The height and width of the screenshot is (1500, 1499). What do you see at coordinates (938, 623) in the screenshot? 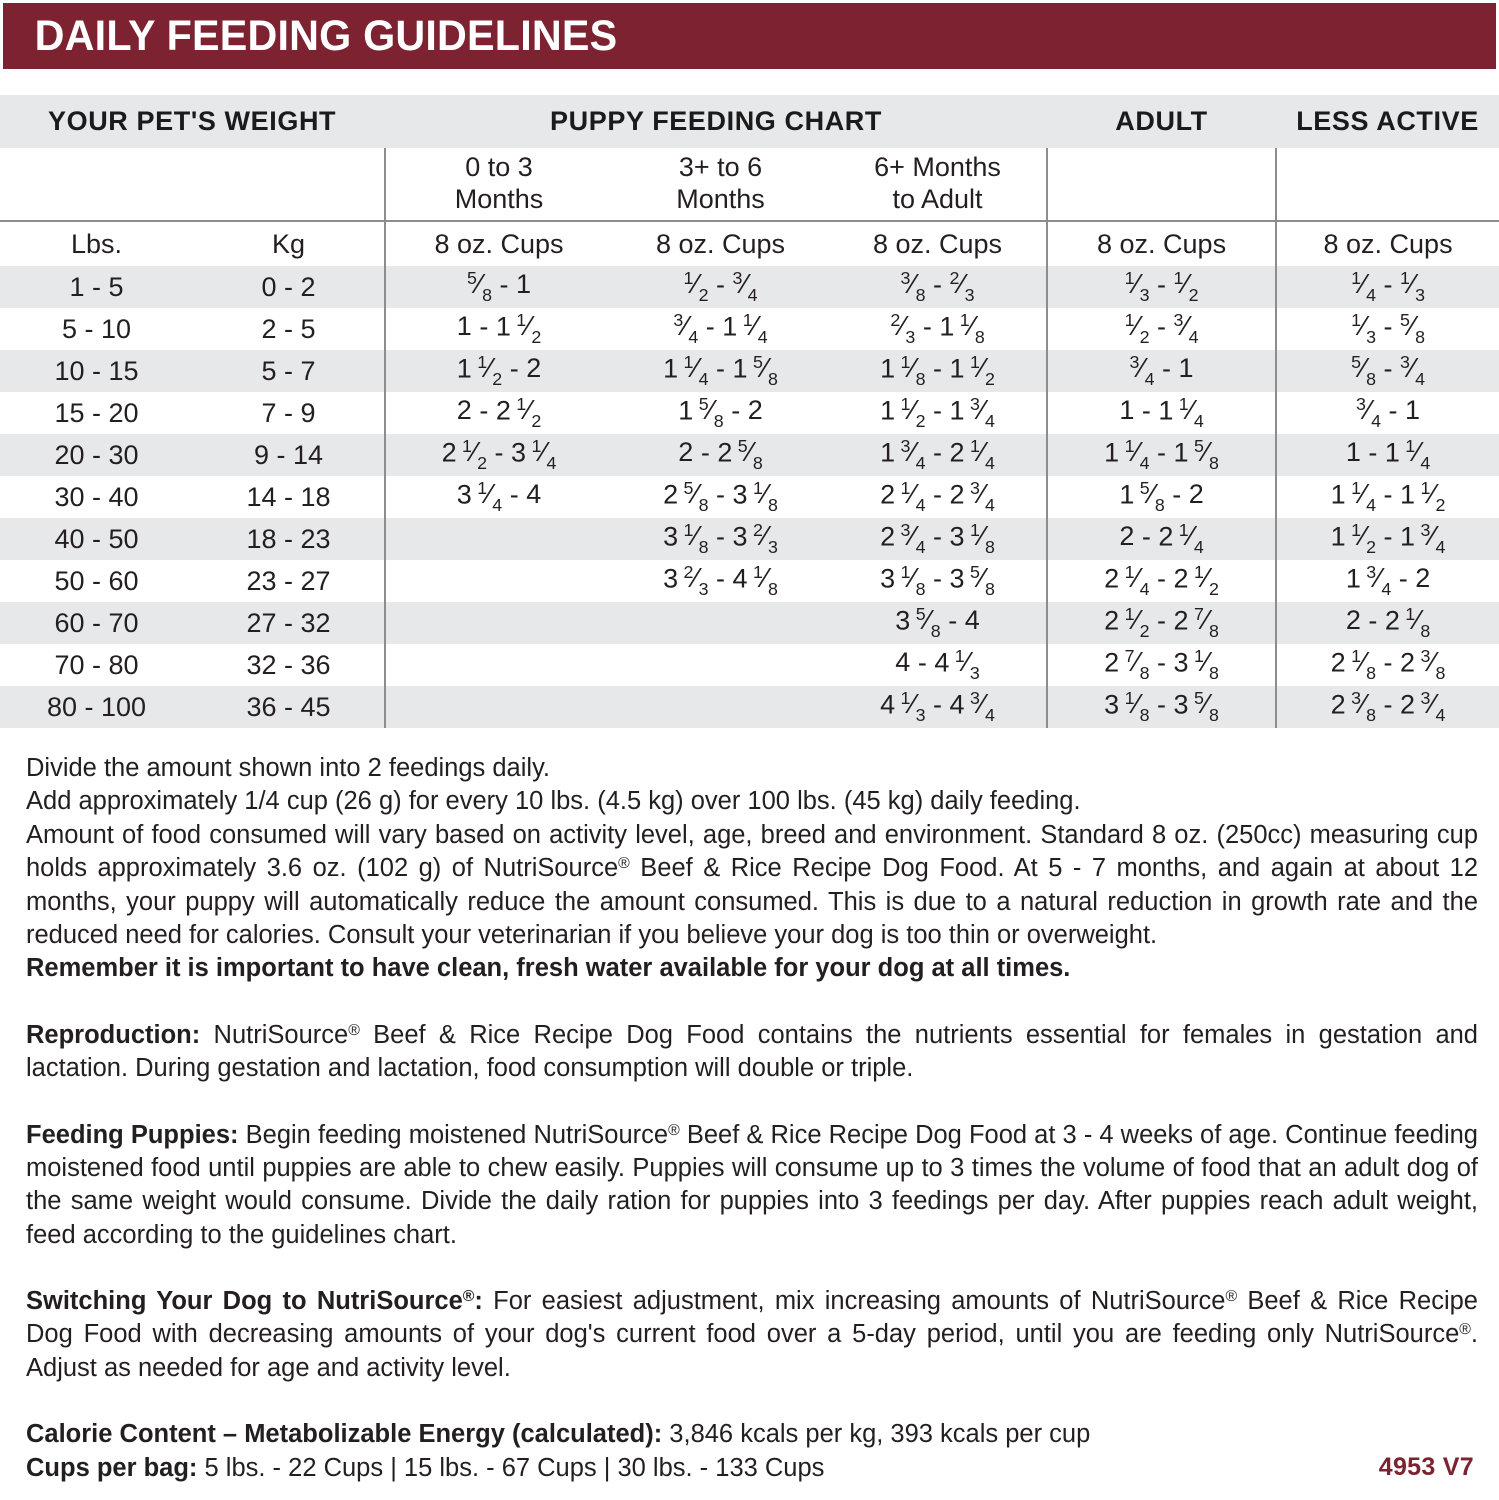
I see `cell-puppy-6-adult: 3 5⁄8 - 4` at bounding box center [938, 623].